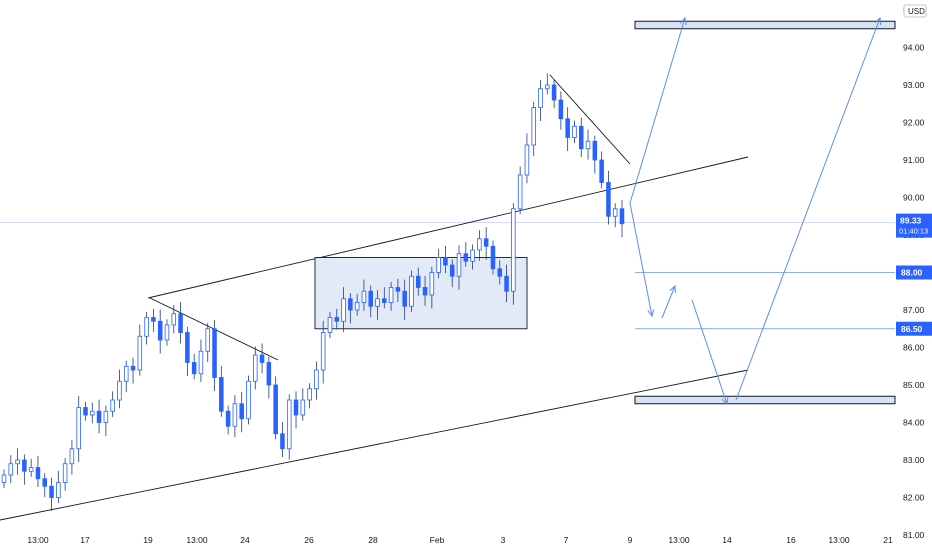 The height and width of the screenshot is (555, 932). What do you see at coordinates (725, 401) in the screenshot?
I see `arrow-down-to-84-head` at bounding box center [725, 401].